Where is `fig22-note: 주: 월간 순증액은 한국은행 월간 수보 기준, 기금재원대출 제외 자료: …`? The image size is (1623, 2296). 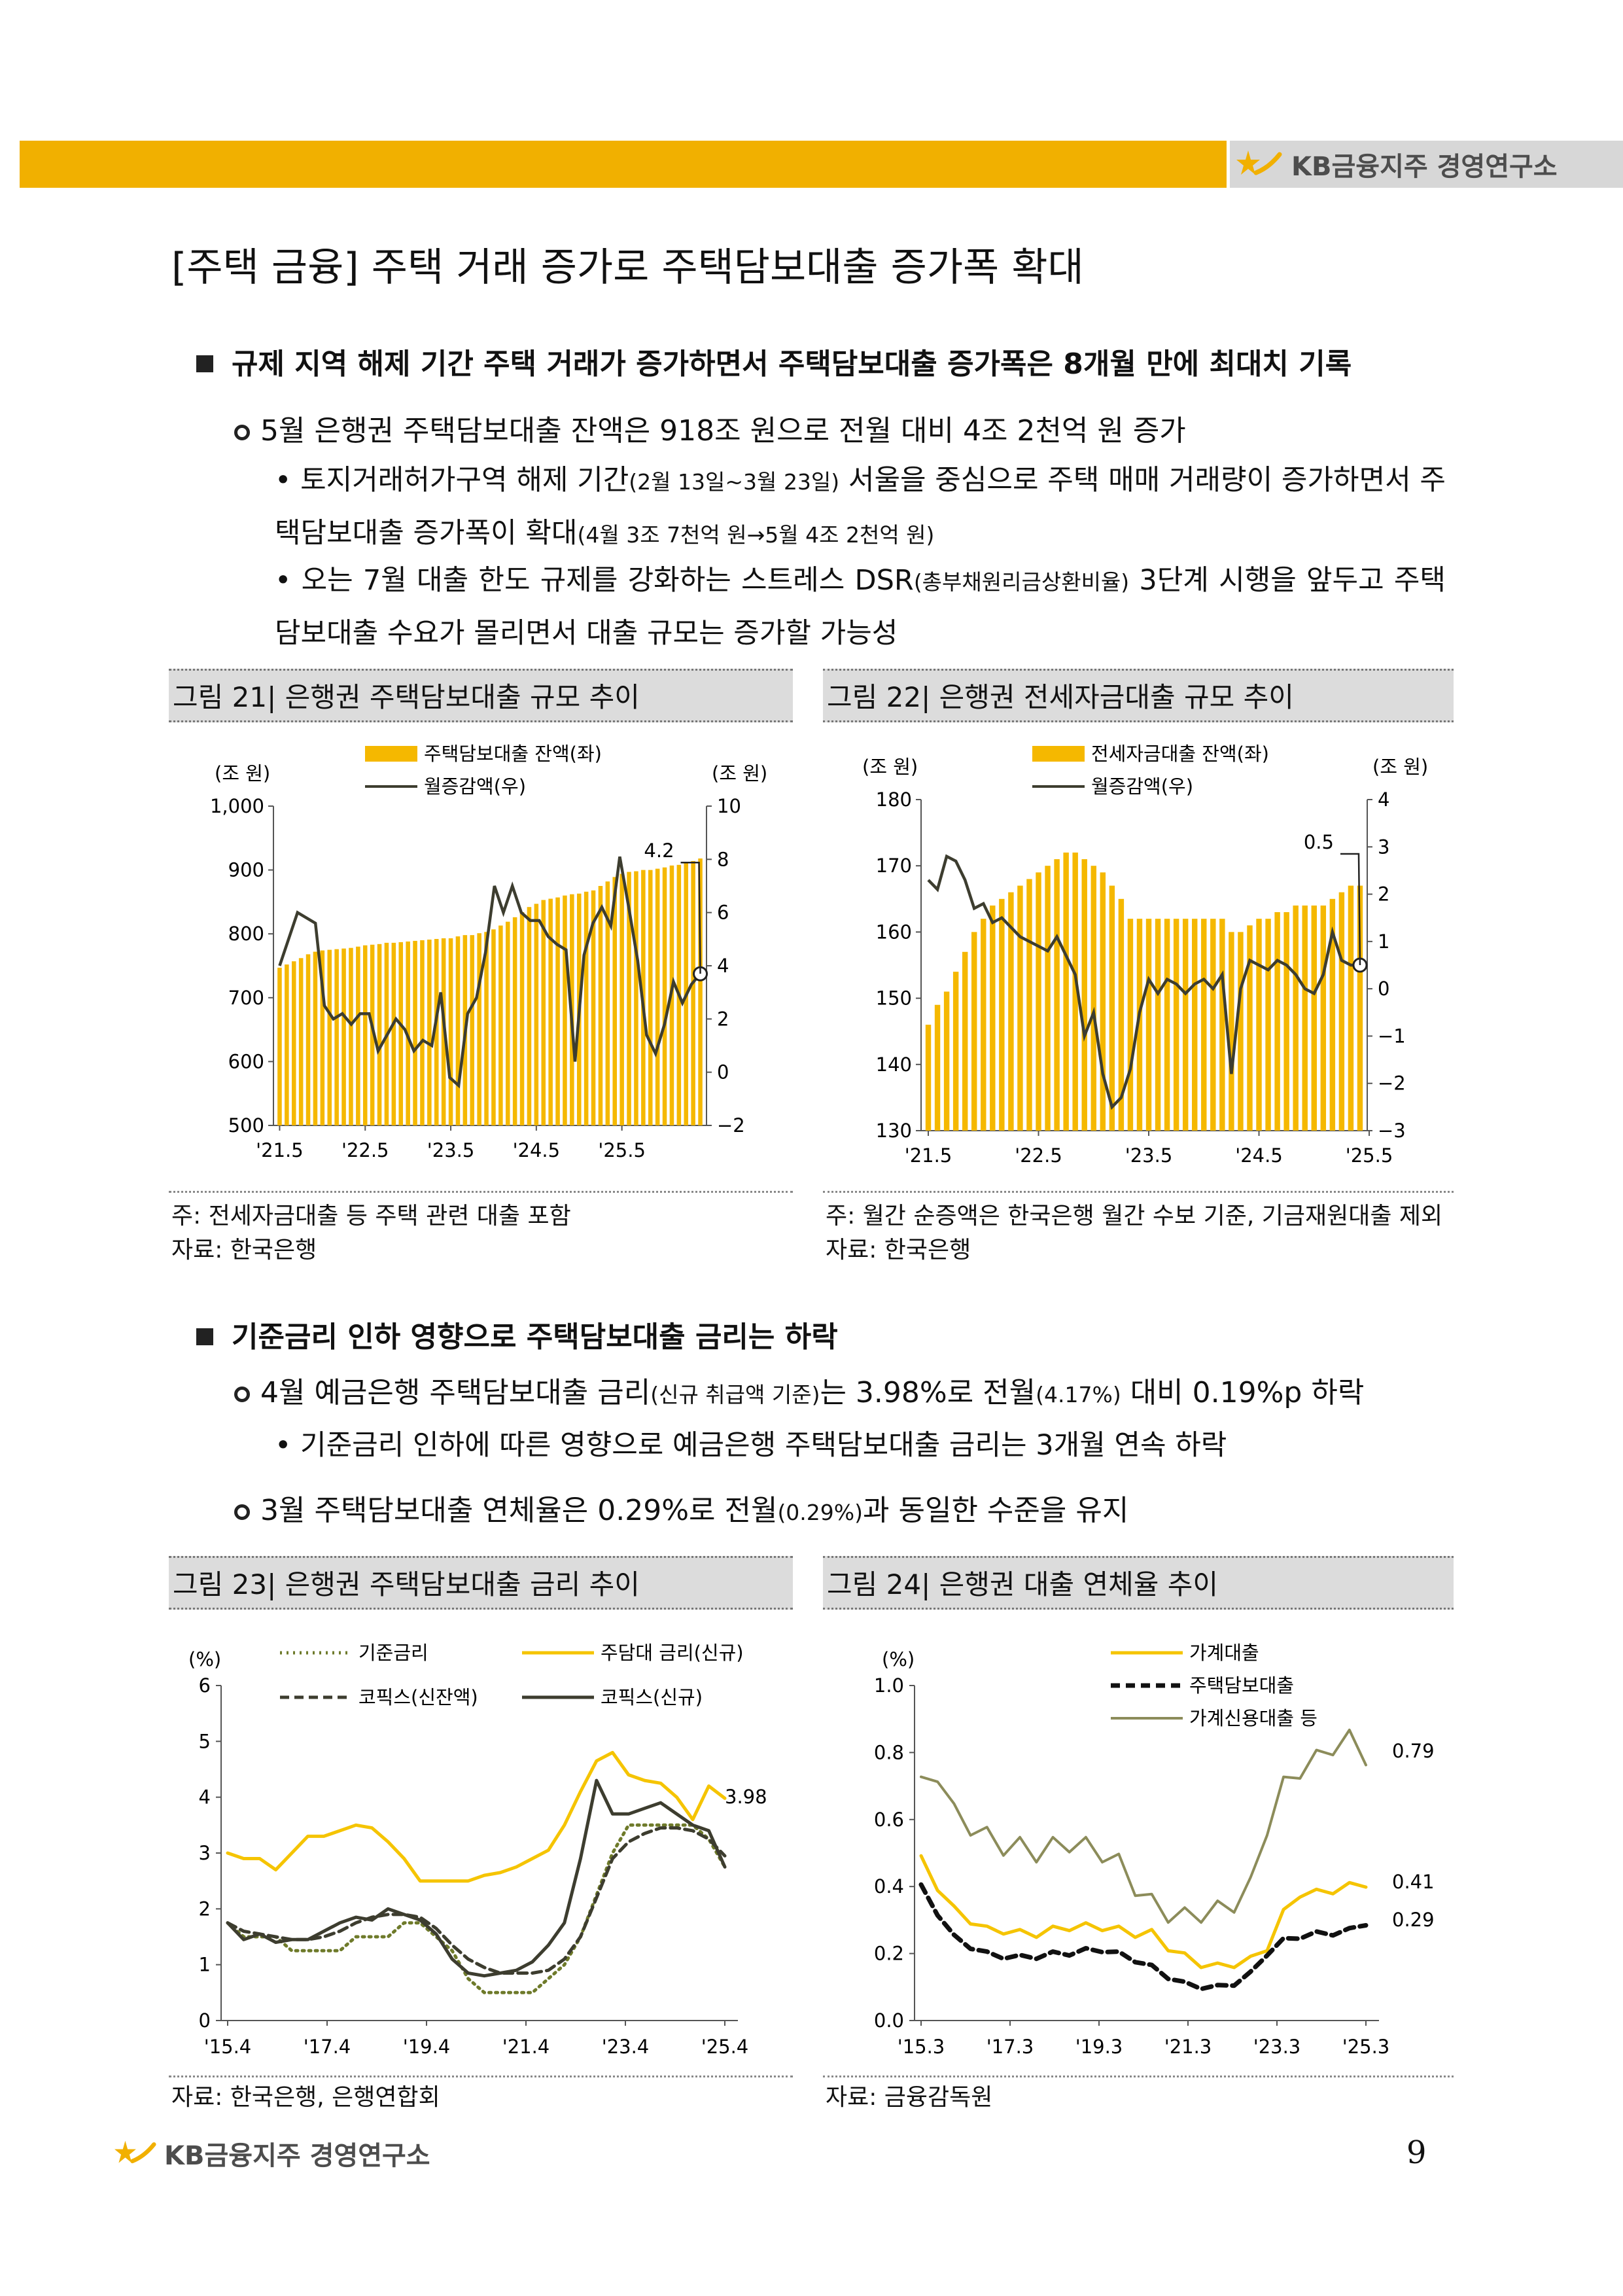
fig22-note: 주: 월간 순증액은 한국은행 월간 수보 기준, 기금재원대출 제외 자료: … is located at coordinates (1134, 1233).